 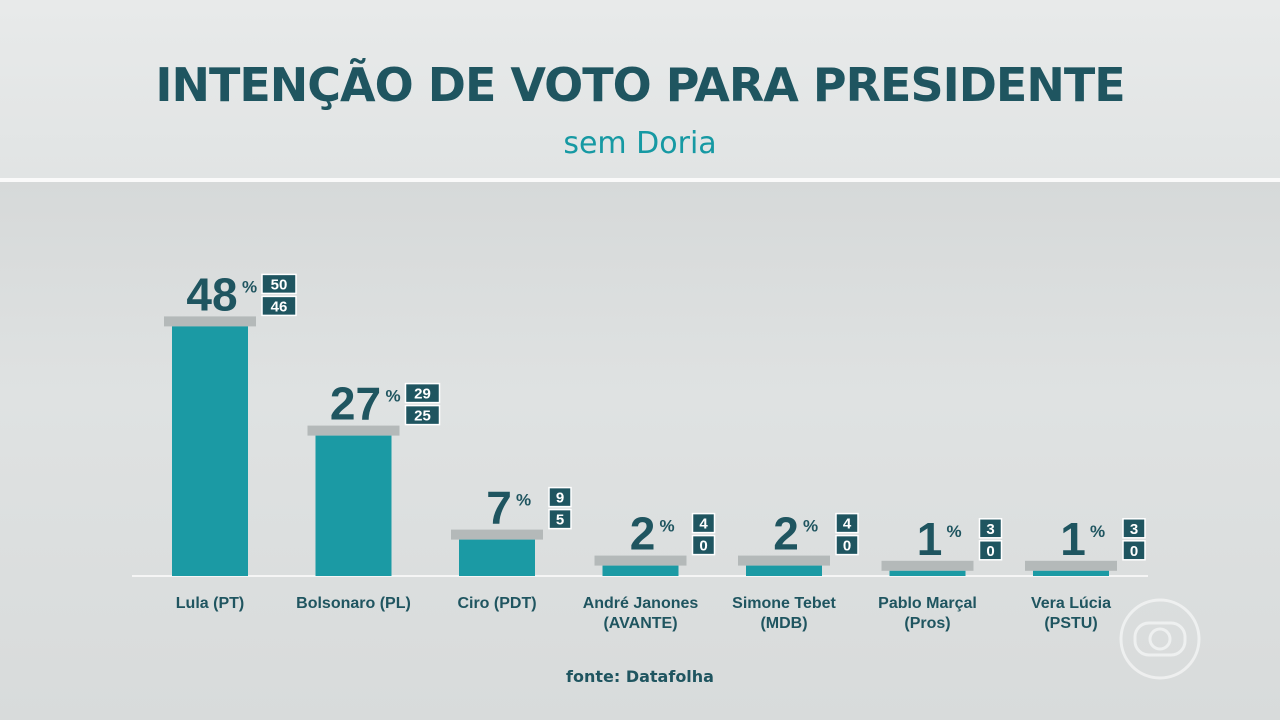 I want to click on broadcaster-logo-icon, so click(x=1160, y=639).